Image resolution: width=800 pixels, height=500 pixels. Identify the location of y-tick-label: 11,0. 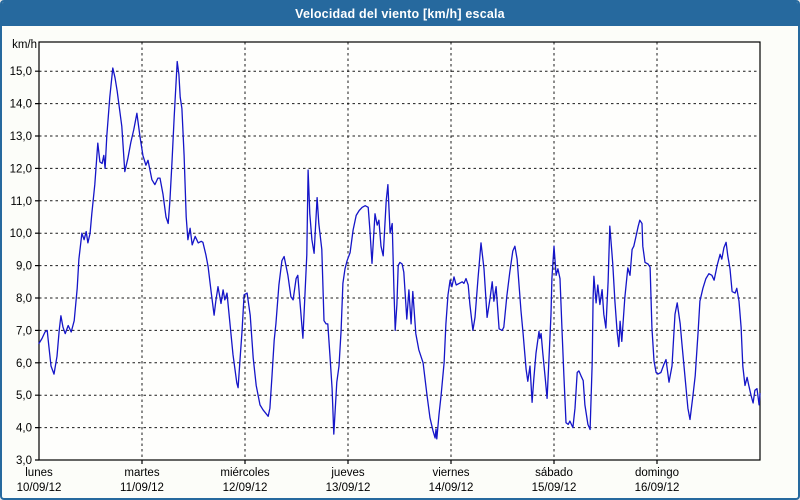
(21, 202).